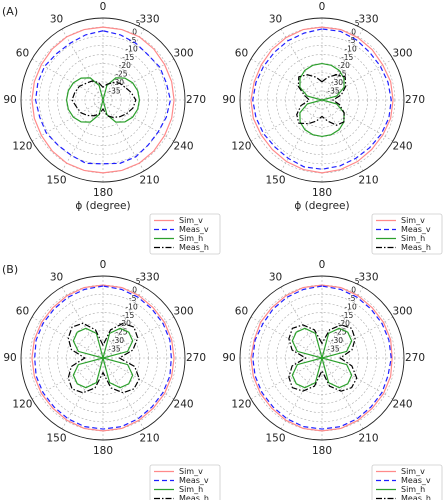  I want to click on radial-tick-label: -10, so click(350, 48).